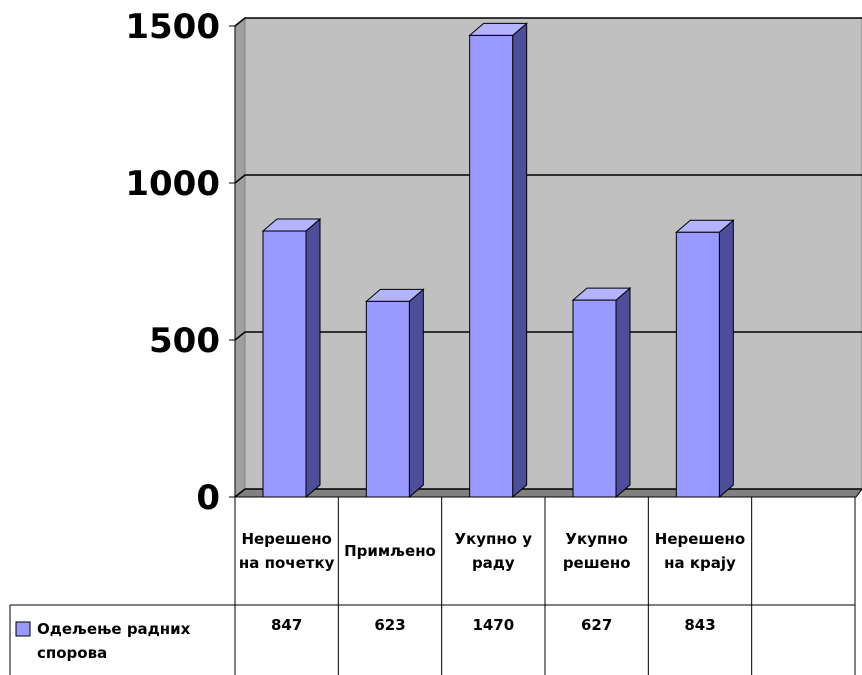 Image resolution: width=862 pixels, height=675 pixels. What do you see at coordinates (493, 551) in the screenshot?
I see `category-label: Укупно у раду` at bounding box center [493, 551].